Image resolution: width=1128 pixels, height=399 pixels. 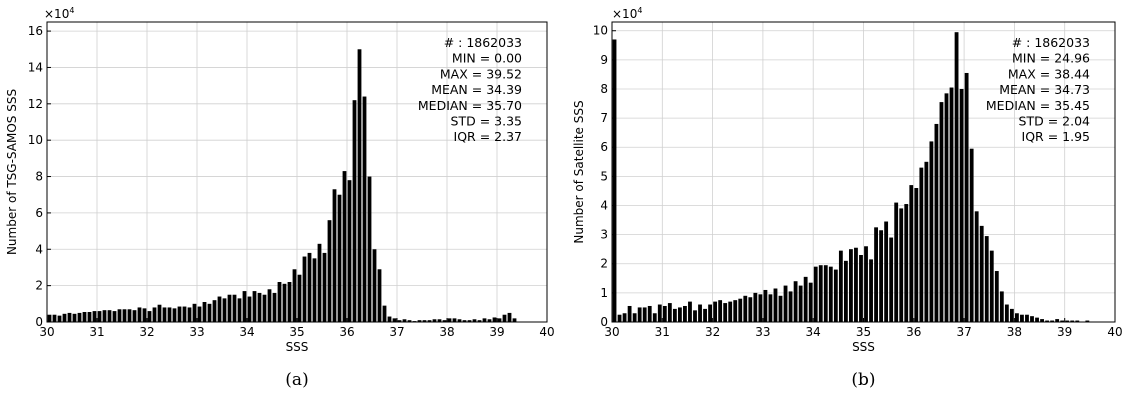 I want to click on y-tick-label: 10, so click(x=600, y=31).